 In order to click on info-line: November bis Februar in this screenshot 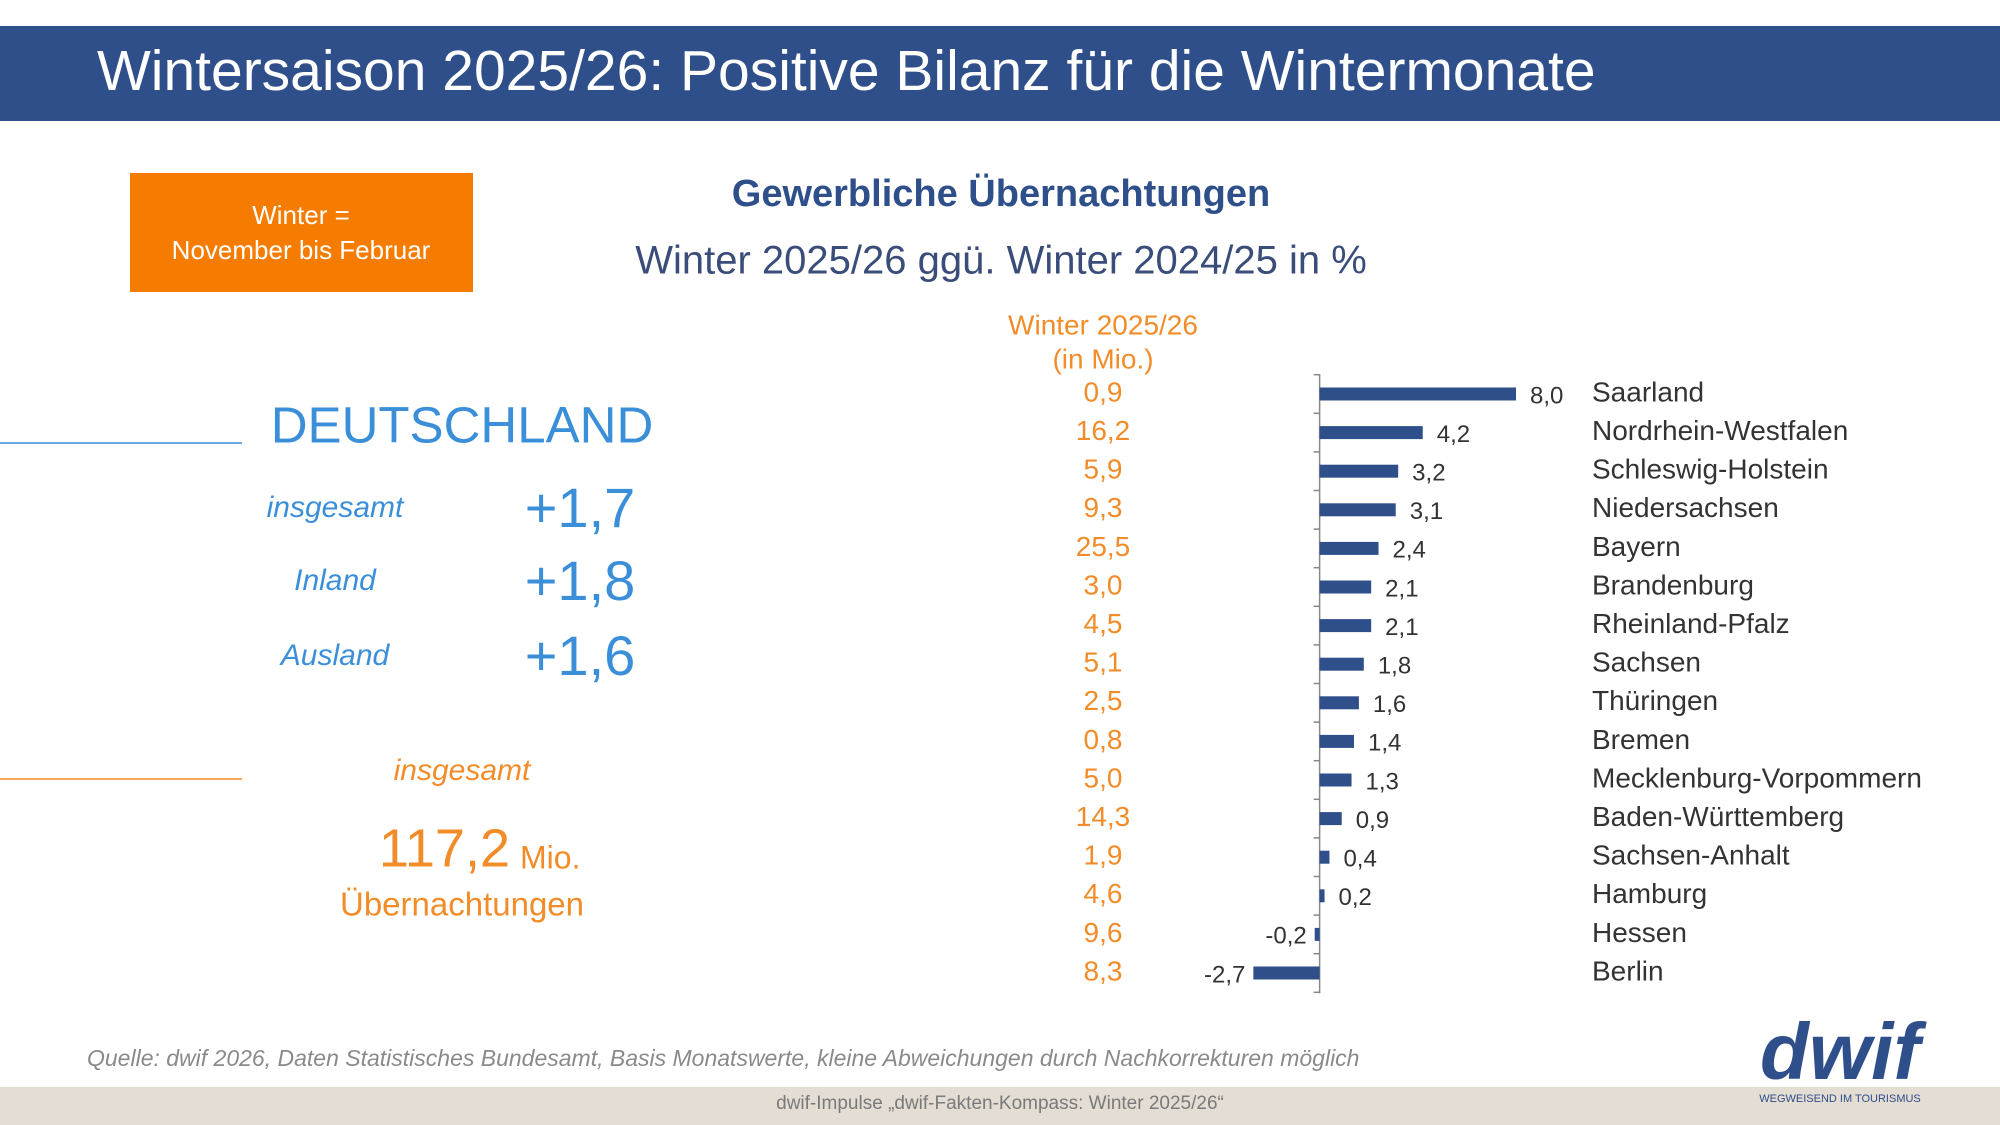, I will do `click(301, 250)`.